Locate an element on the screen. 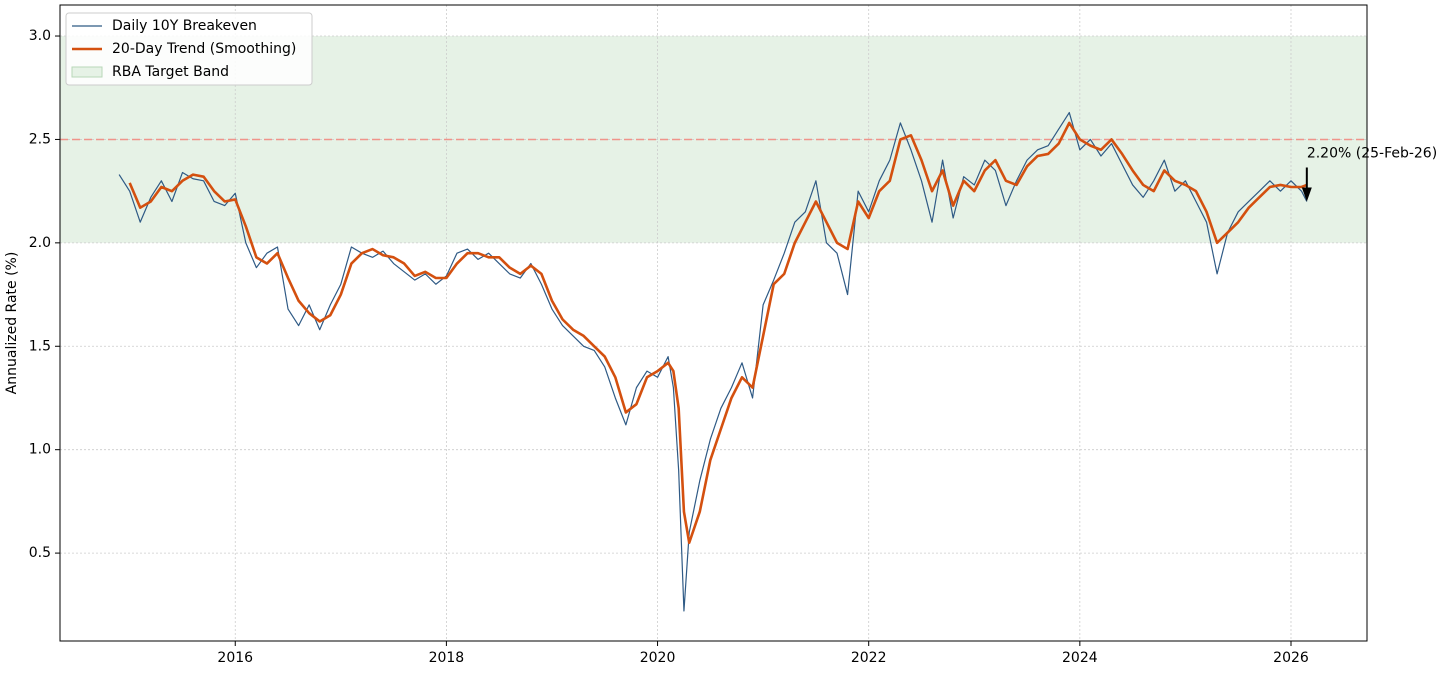  x-tick-label: 2020 is located at coordinates (658, 658).